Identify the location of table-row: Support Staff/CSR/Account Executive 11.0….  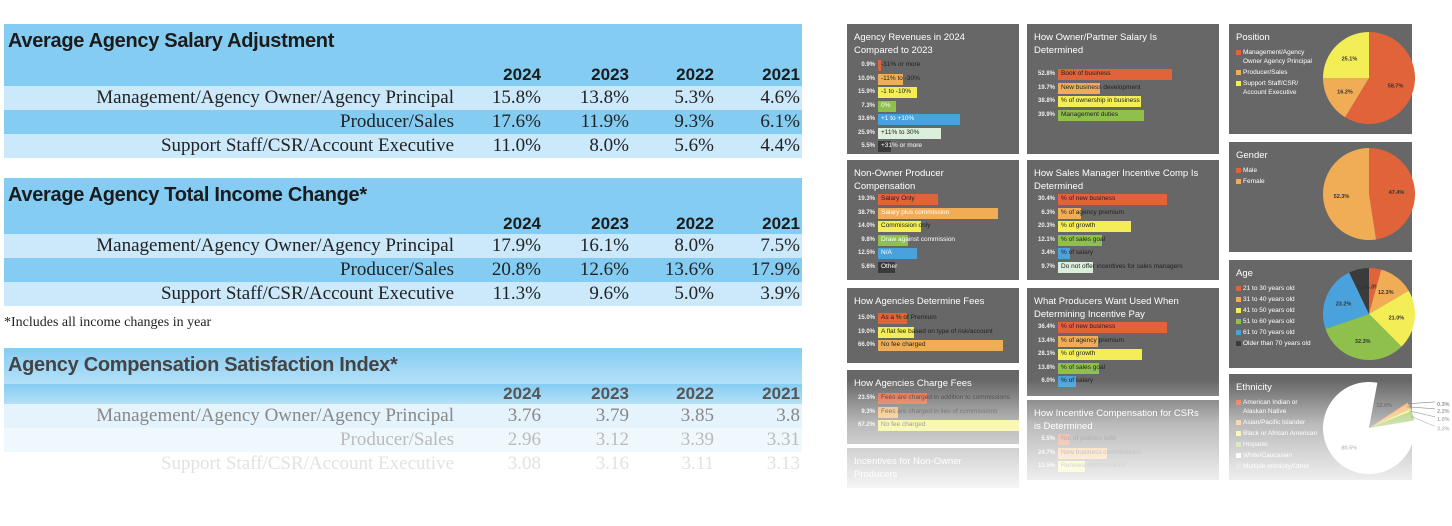
(403, 146).